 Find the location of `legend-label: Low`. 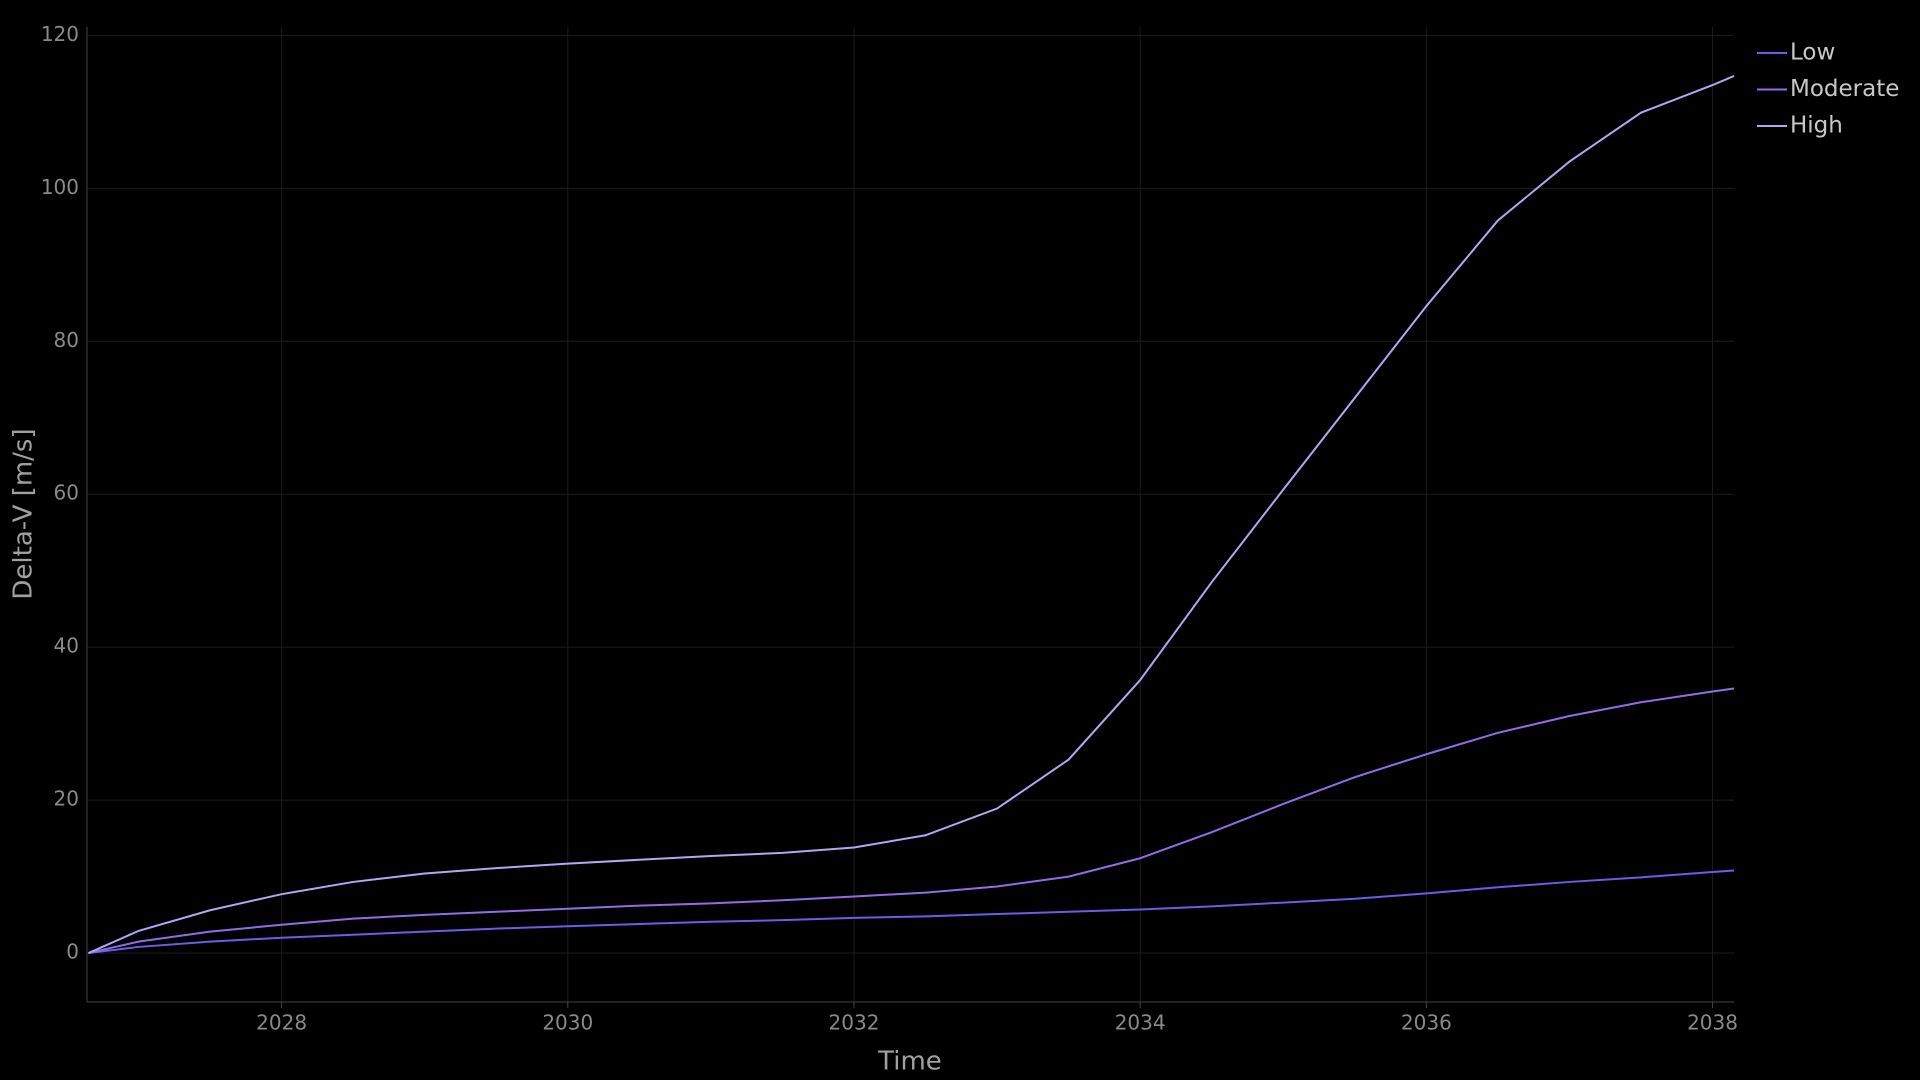

legend-label: Low is located at coordinates (1812, 53).